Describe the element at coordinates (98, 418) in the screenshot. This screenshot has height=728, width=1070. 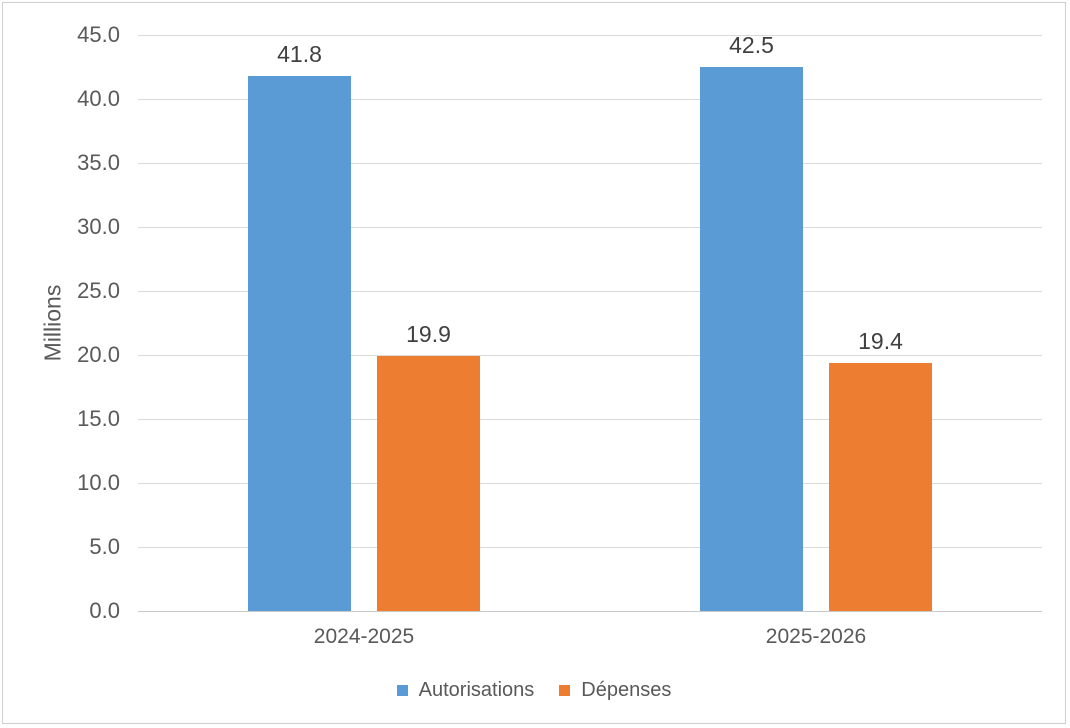
I see `y-tick-label: 15.0` at that location.